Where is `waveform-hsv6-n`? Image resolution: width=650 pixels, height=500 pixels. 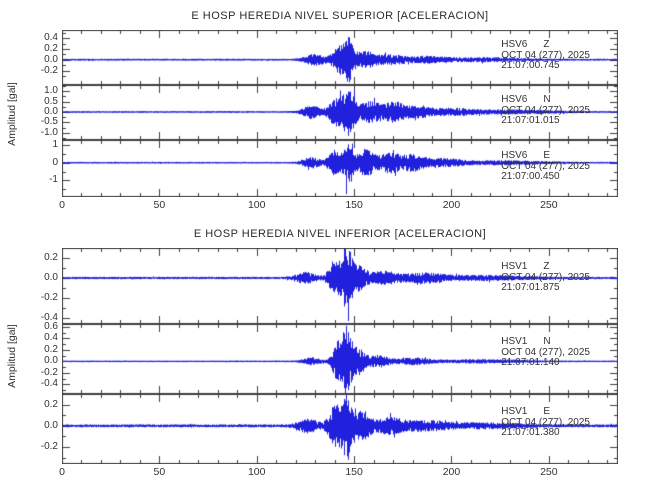 waveform-hsv6-n is located at coordinates (340, 112).